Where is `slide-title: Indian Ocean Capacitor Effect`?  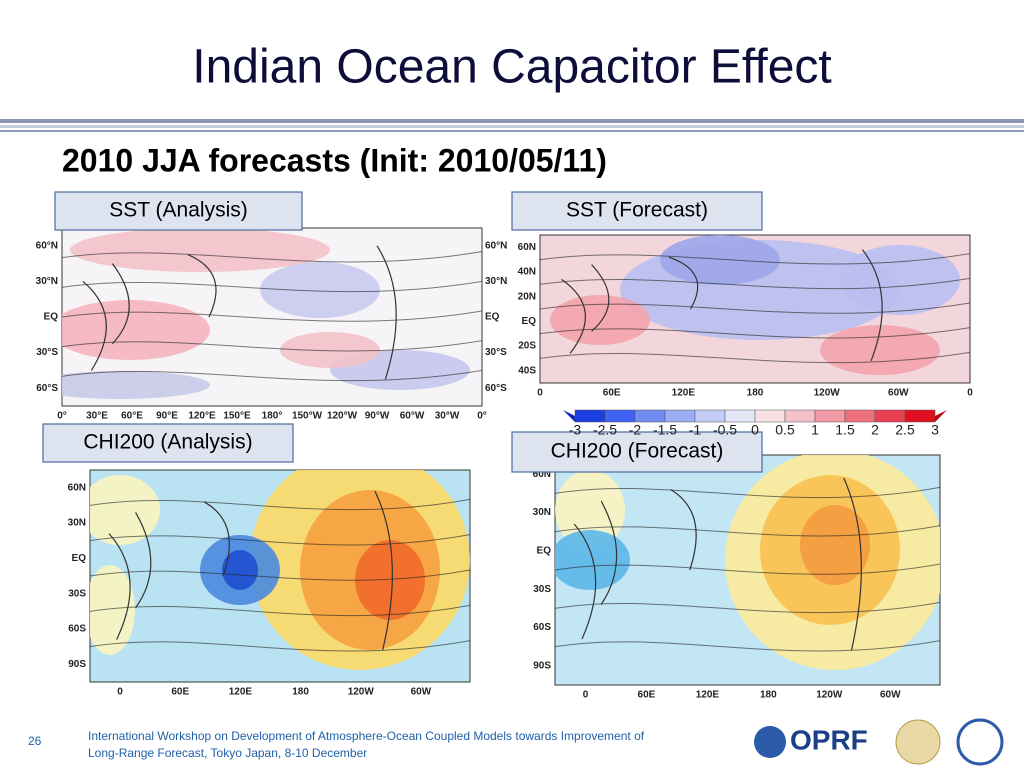 slide-title: Indian Ocean Capacitor Effect is located at coordinates (512, 67).